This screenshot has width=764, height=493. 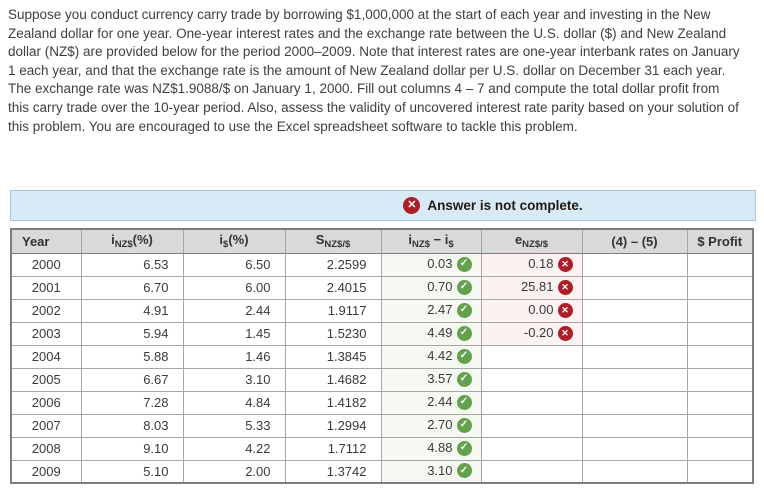 I want to click on us-rate-cell: 4.84, so click(x=234, y=402).